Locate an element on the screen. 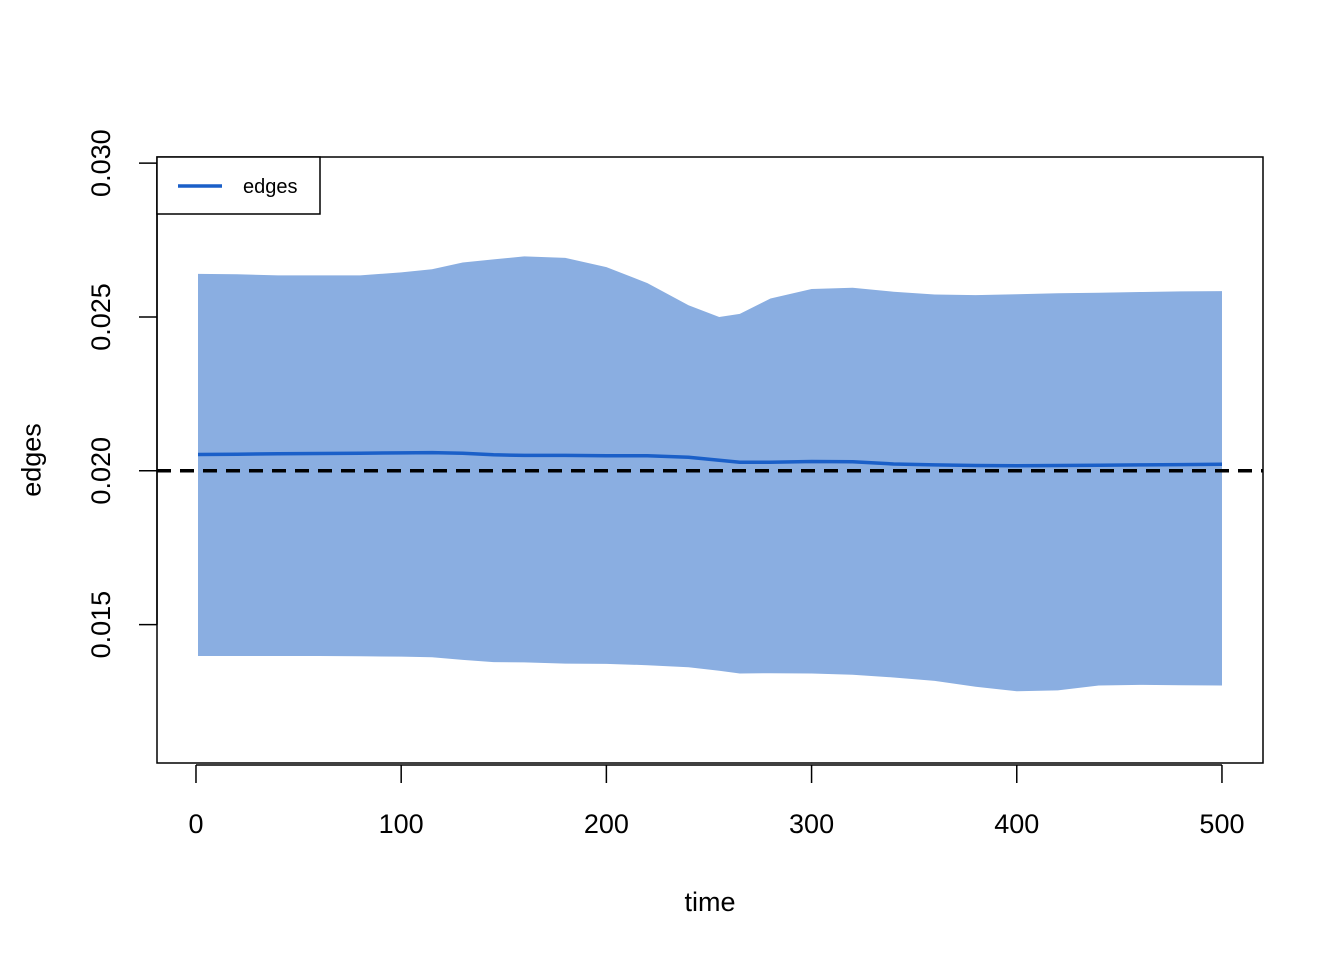 The height and width of the screenshot is (960, 1344). y-tick-label: 0.030 is located at coordinates (101, 163).